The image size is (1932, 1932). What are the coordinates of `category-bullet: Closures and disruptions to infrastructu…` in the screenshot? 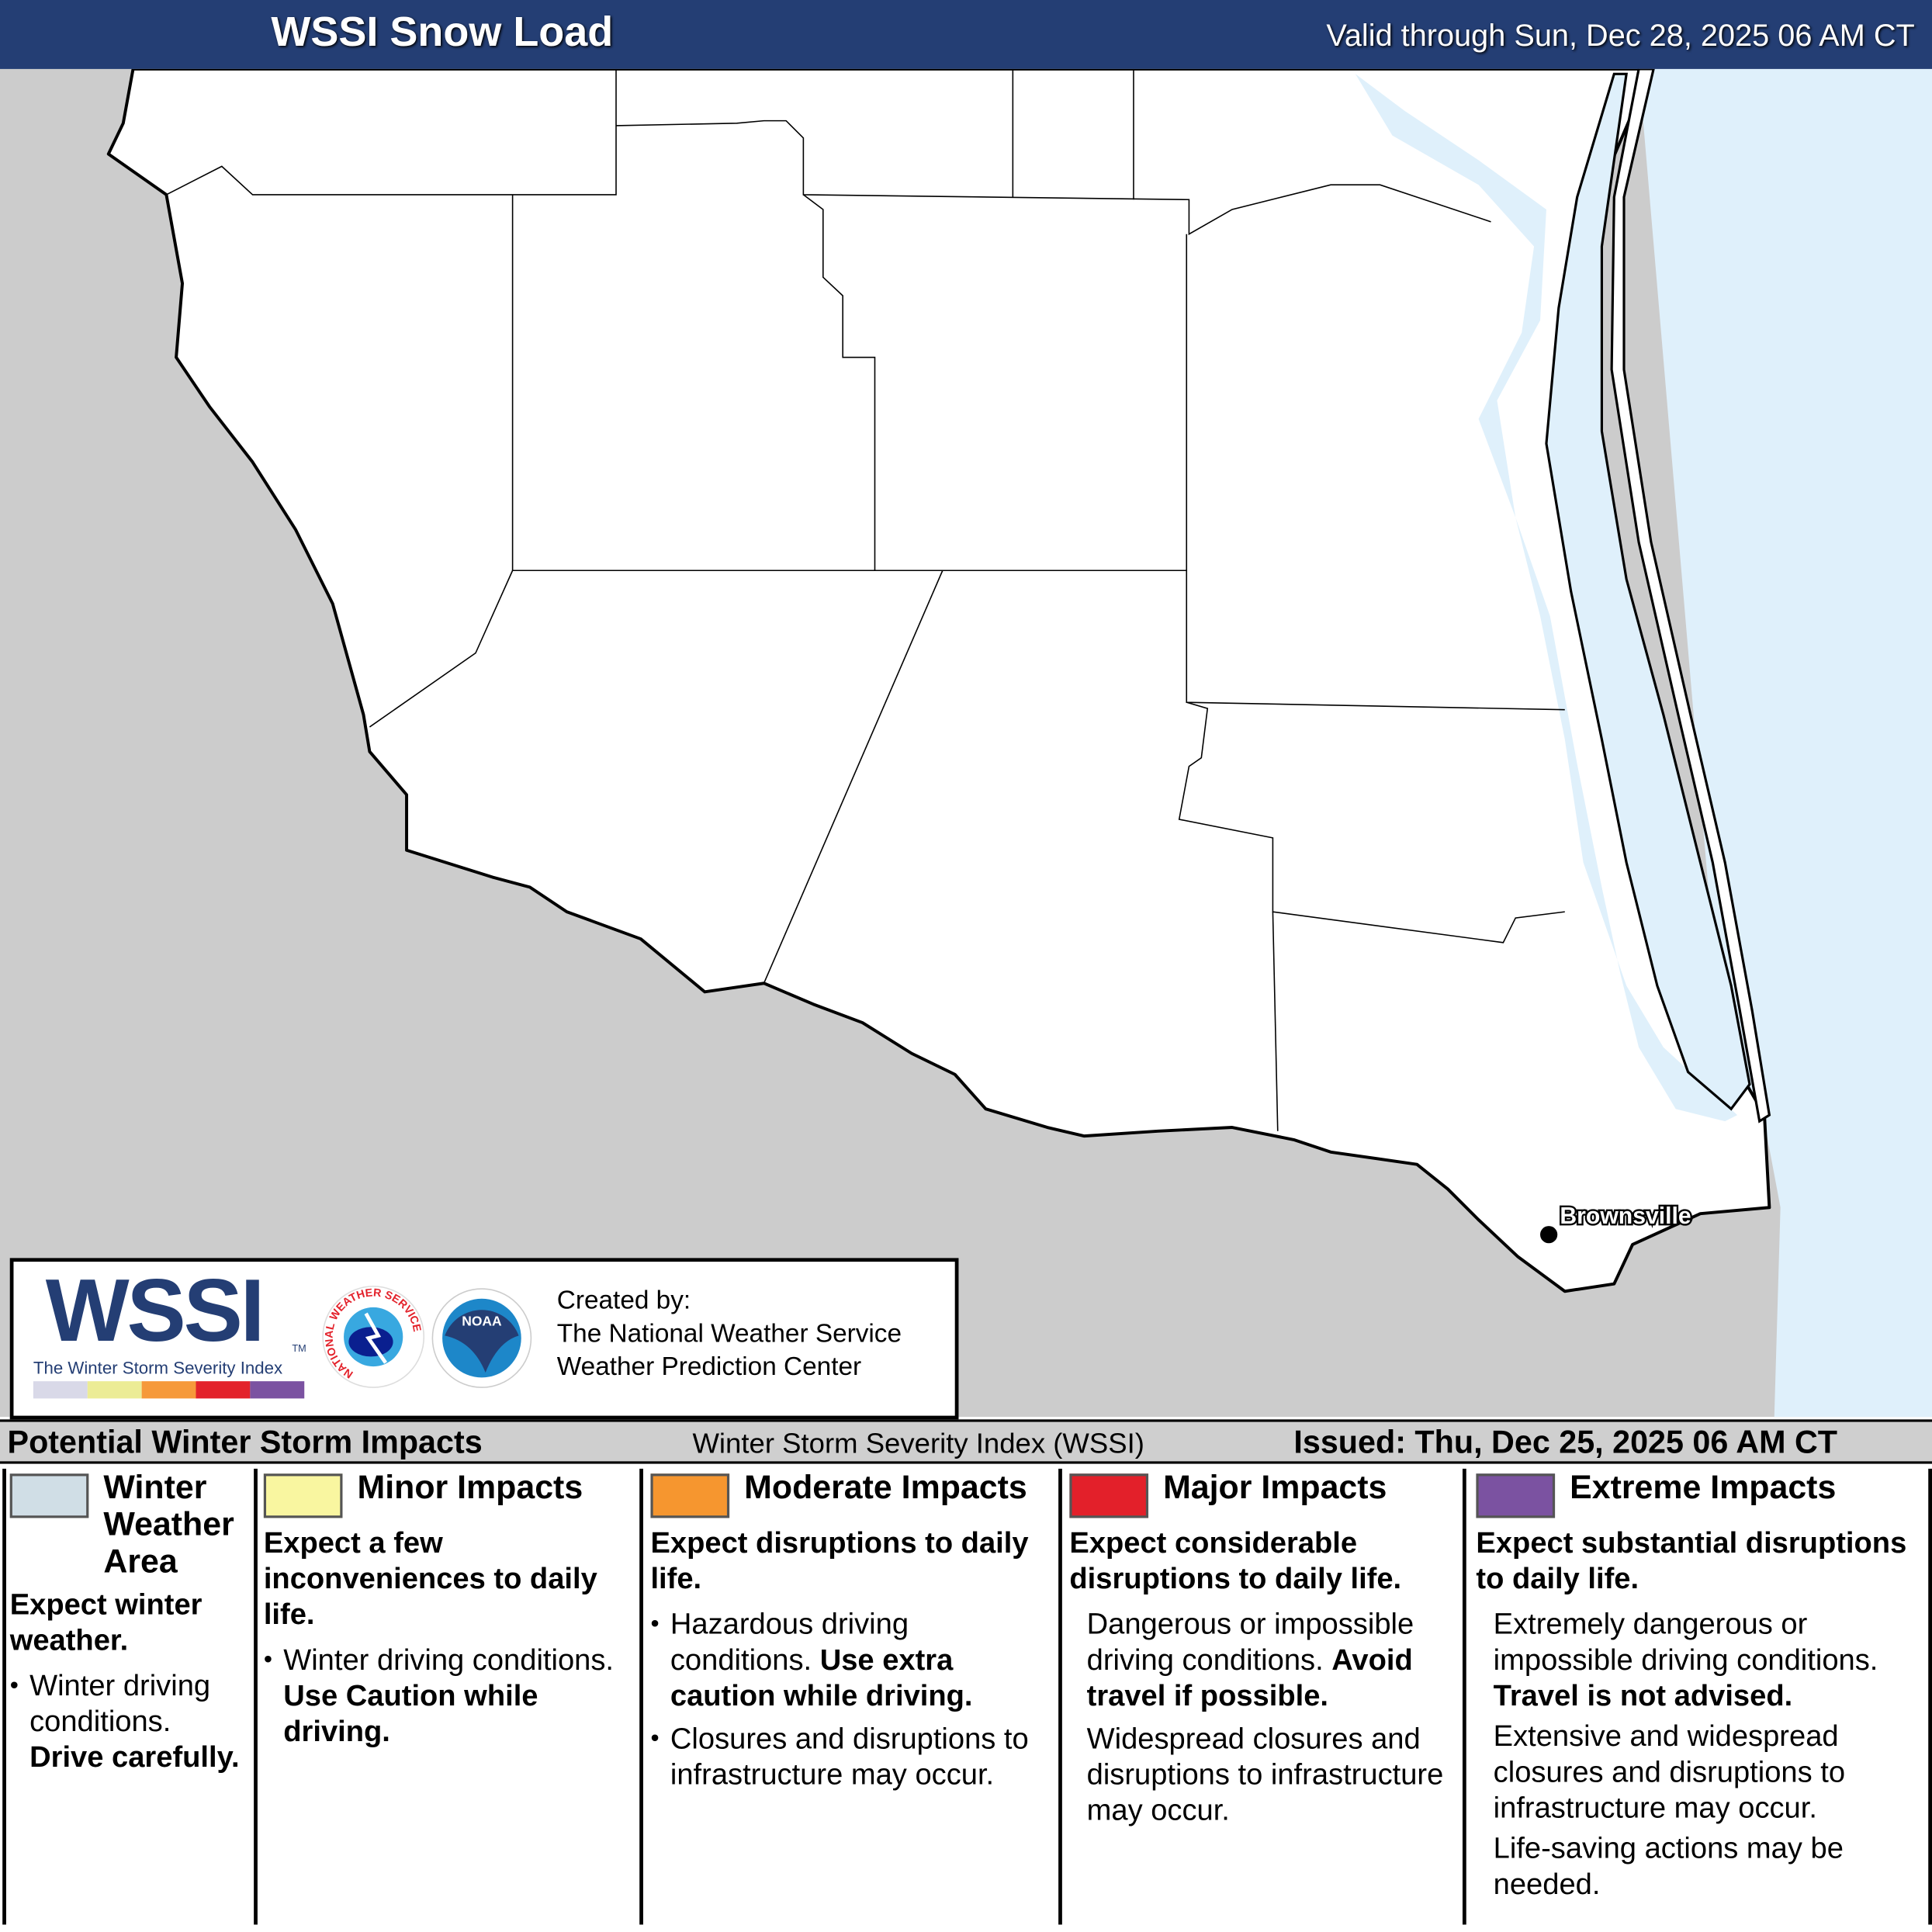 It's located at (849, 1757).